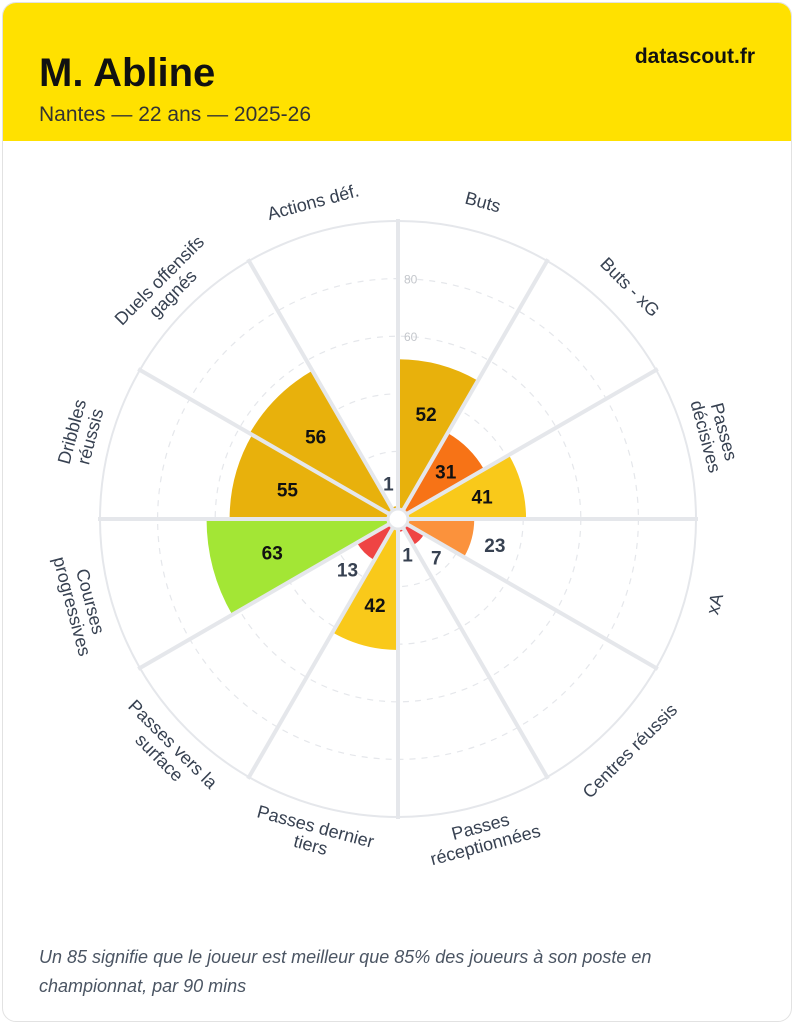 The height and width of the screenshot is (1024, 794). What do you see at coordinates (436, 558) in the screenshot?
I see `value-label: 7` at bounding box center [436, 558].